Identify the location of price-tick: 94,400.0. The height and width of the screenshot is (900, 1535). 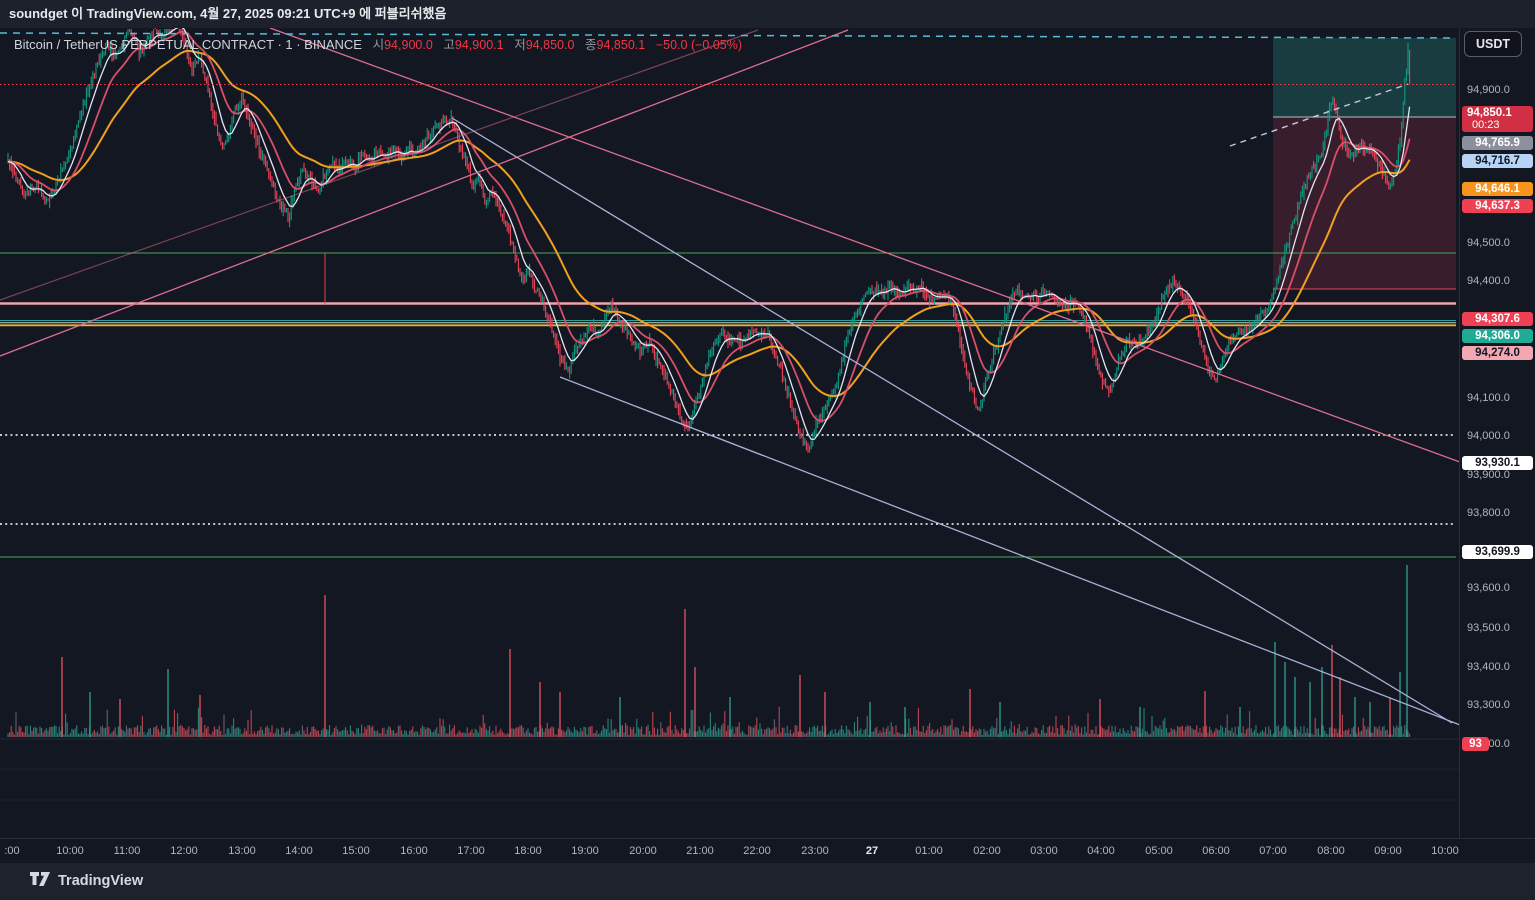
(1488, 281).